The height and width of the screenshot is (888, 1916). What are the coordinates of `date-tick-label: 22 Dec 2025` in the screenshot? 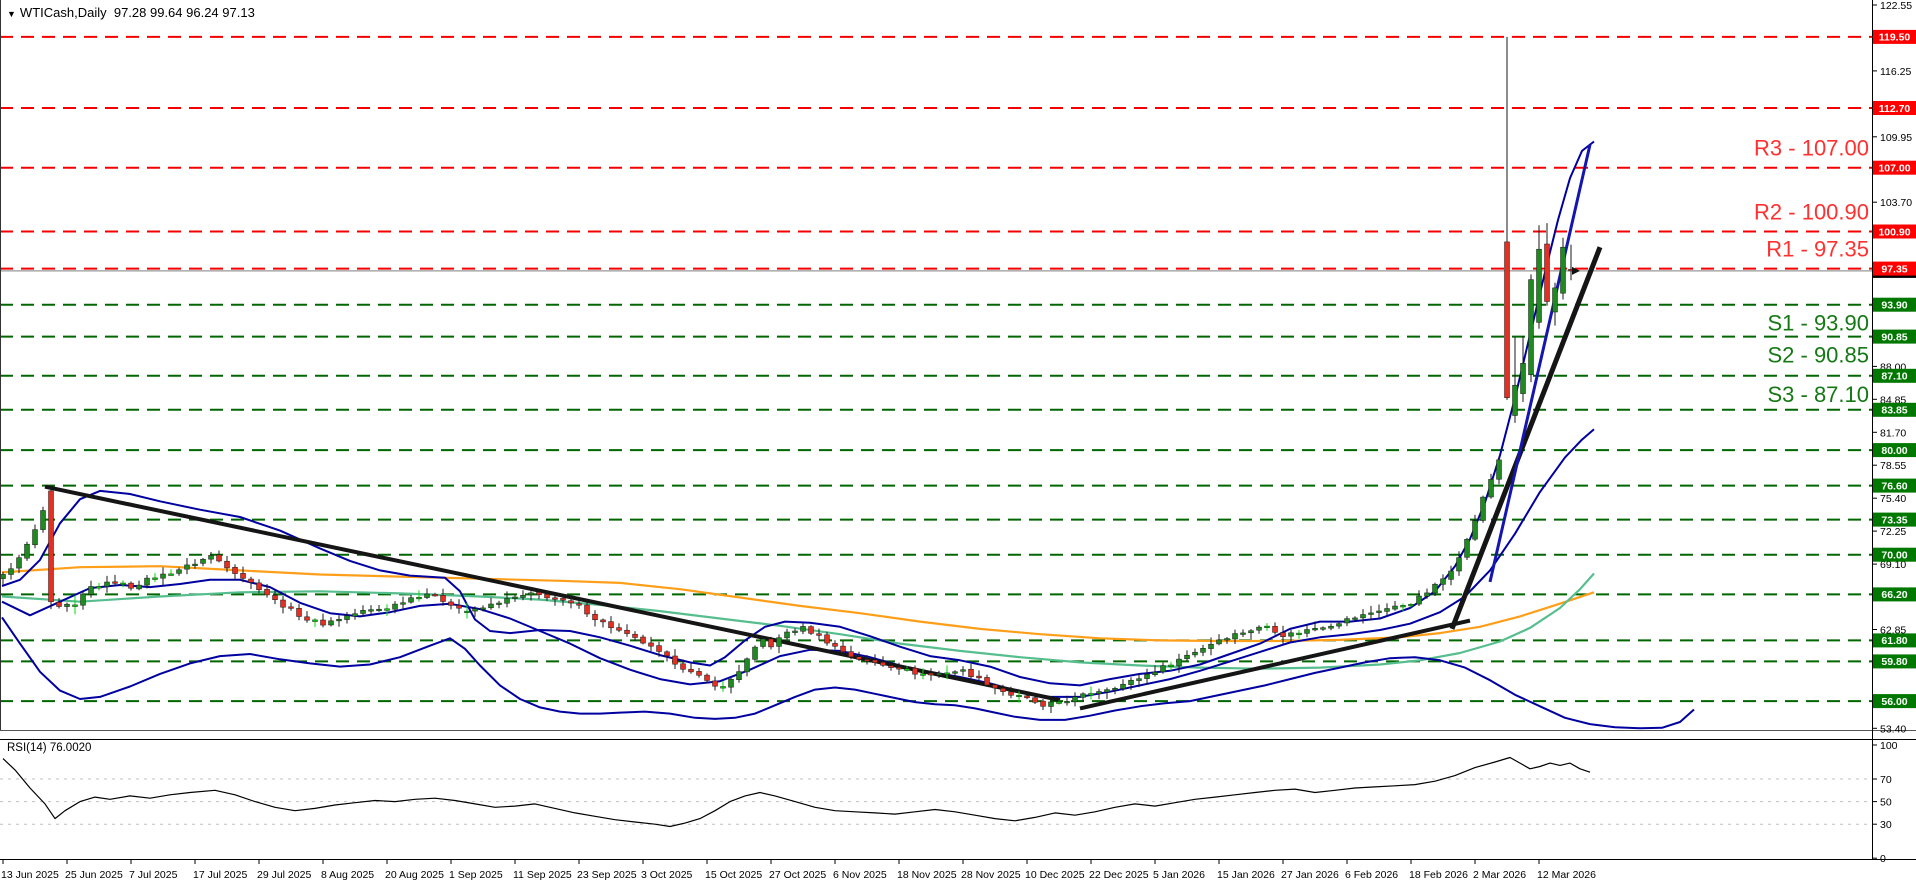 It's located at (1119, 875).